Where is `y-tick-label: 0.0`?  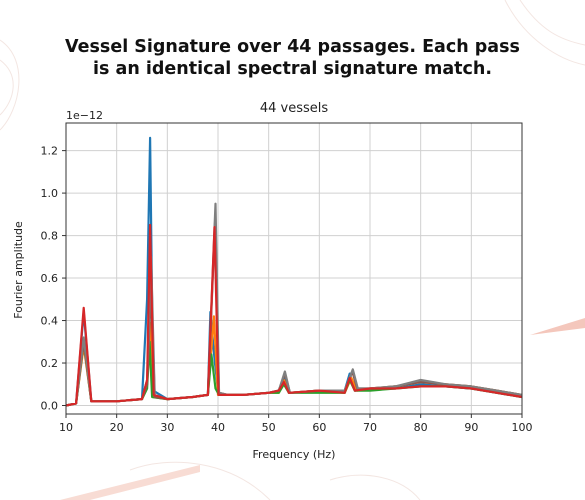
y-tick-label: 0.0 is located at coordinates (50, 406).